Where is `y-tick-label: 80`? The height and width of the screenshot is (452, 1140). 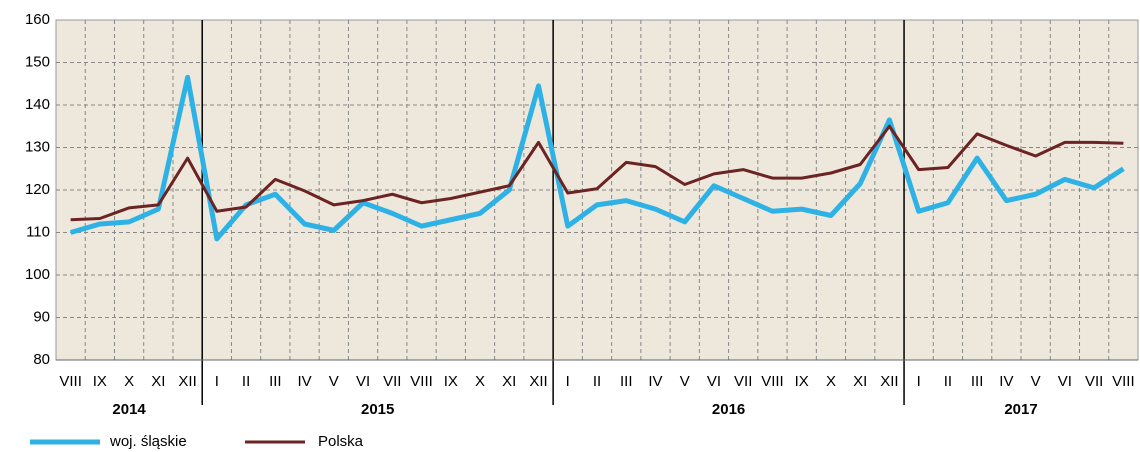 y-tick-label: 80 is located at coordinates (41, 359).